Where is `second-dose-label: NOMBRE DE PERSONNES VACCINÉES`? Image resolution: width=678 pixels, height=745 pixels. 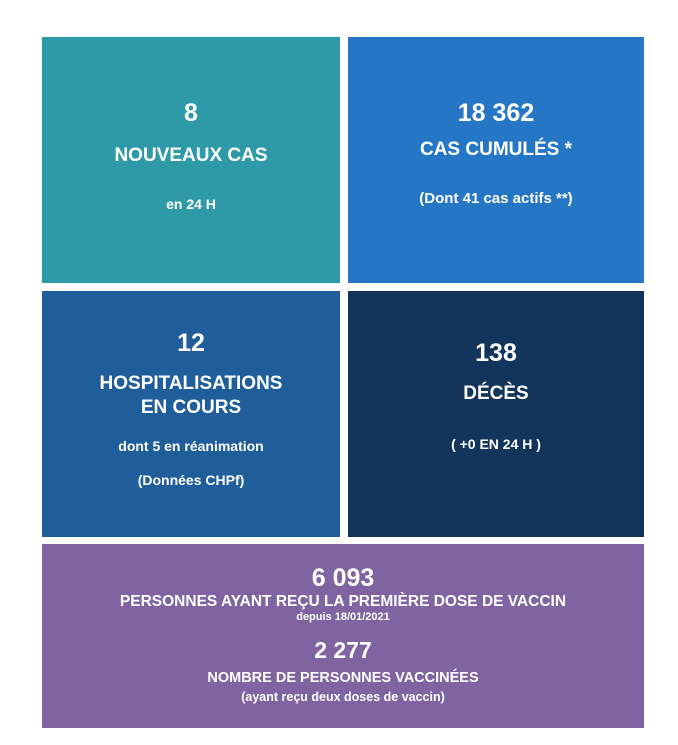 second-dose-label: NOMBRE DE PERSONNES VACCINÉES is located at coordinates (343, 678).